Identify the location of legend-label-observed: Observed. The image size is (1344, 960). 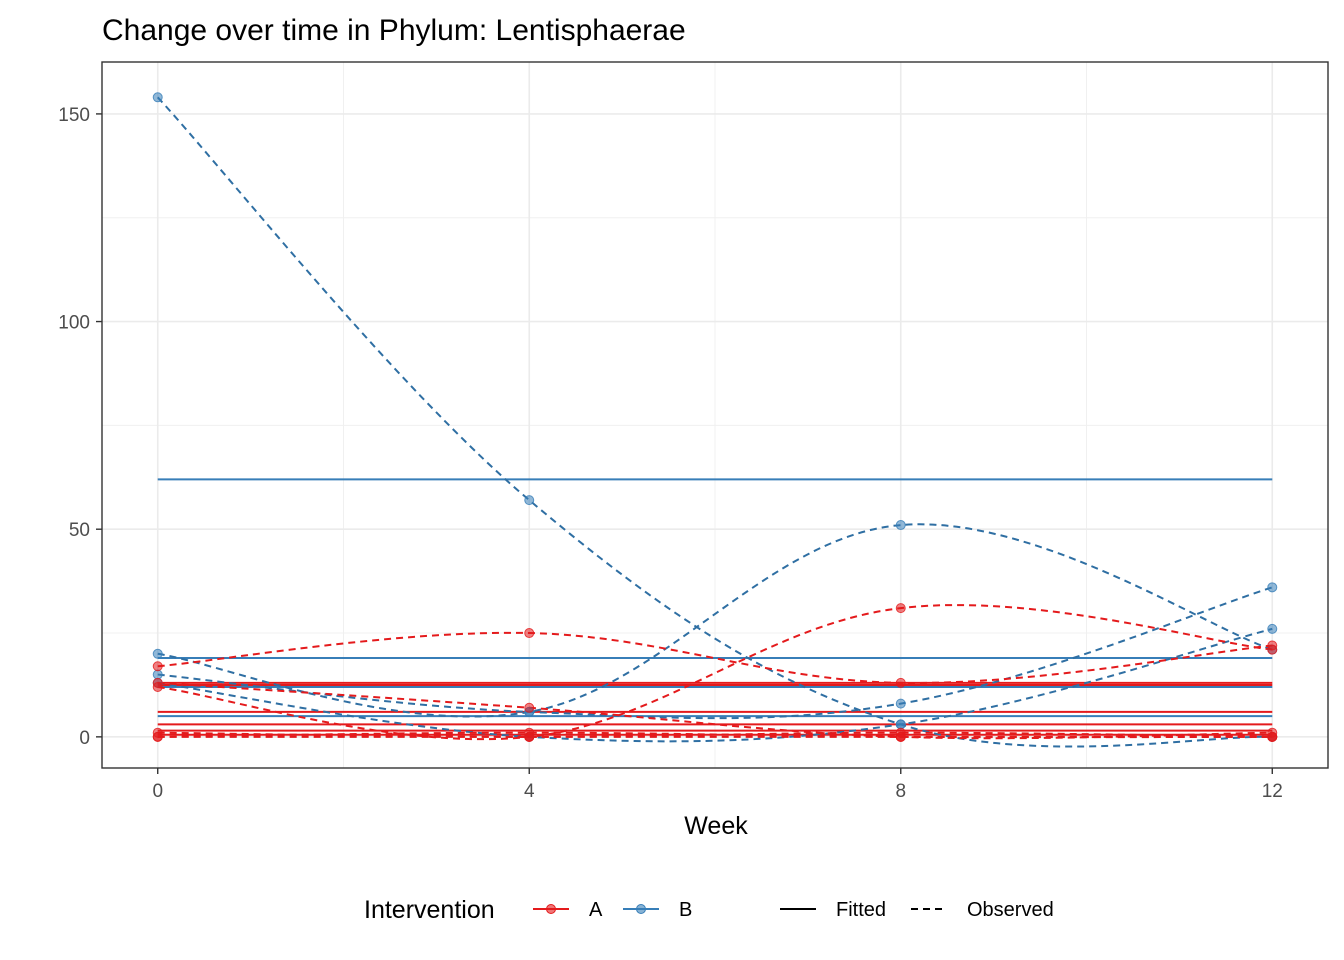
(1010, 910).